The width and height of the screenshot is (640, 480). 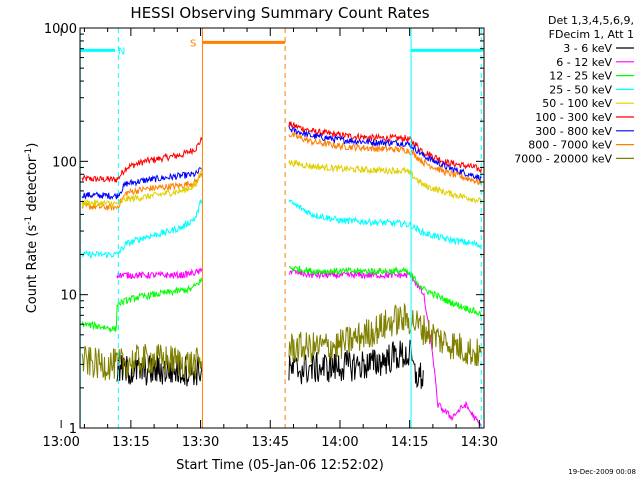 What do you see at coordinates (32, 269) in the screenshot?
I see `y-label-part1: Count Rate (s` at bounding box center [32, 269].